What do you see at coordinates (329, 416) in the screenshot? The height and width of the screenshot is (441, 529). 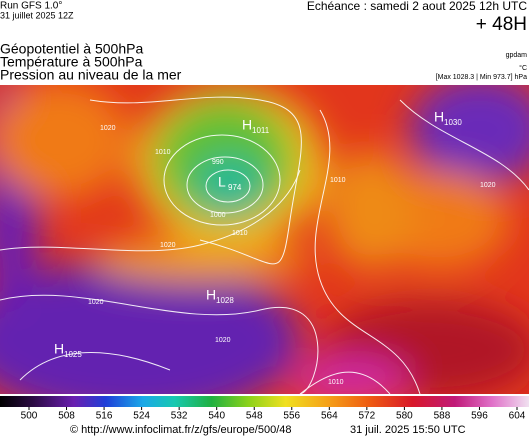 I see `colorbar-label: 564` at bounding box center [329, 416].